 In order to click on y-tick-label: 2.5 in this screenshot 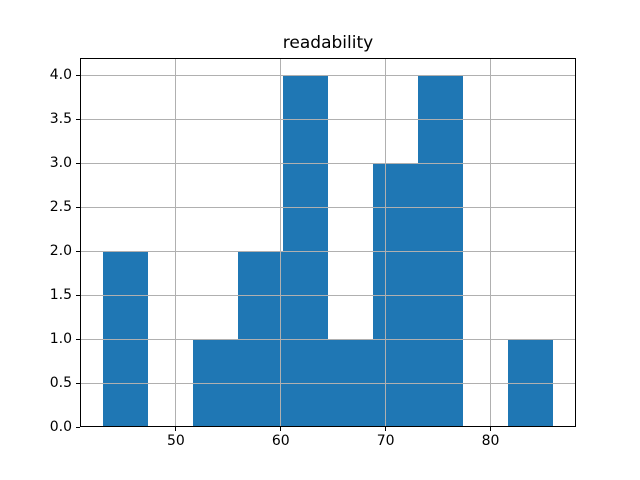, I will do `click(60, 207)`.